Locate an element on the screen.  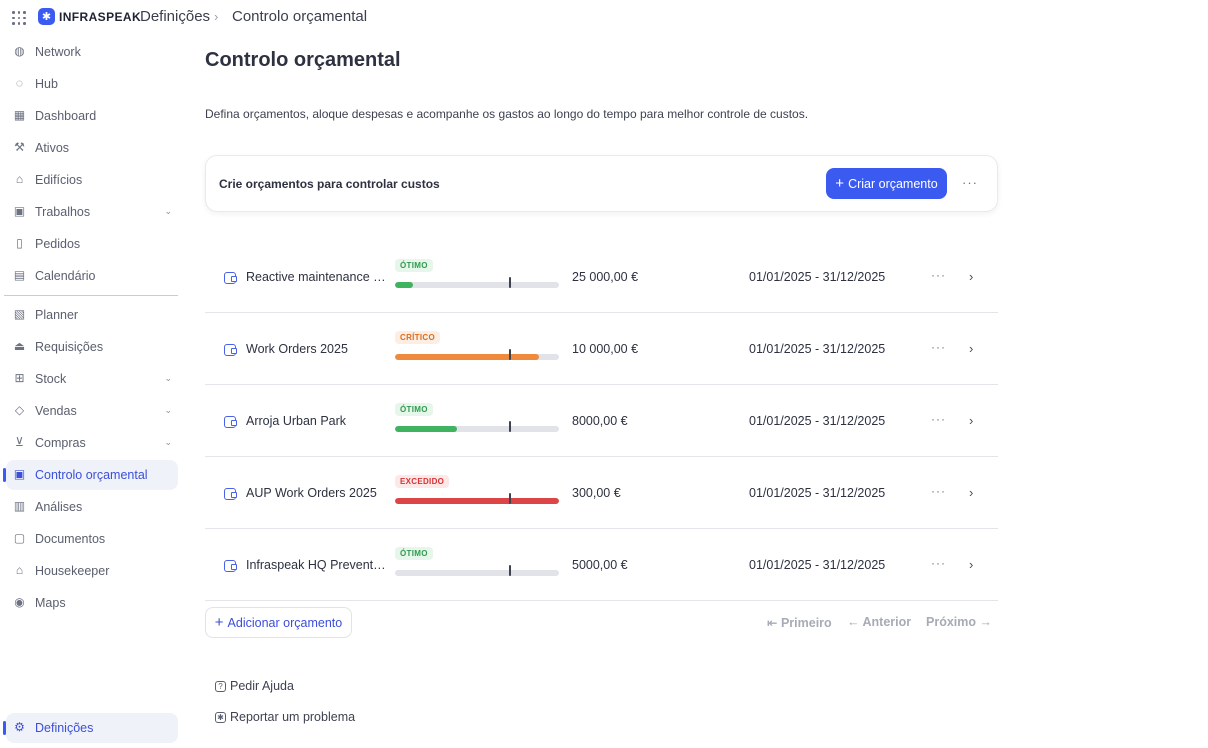
sidebar-item-network: ◍ Network is located at coordinates (92, 52).